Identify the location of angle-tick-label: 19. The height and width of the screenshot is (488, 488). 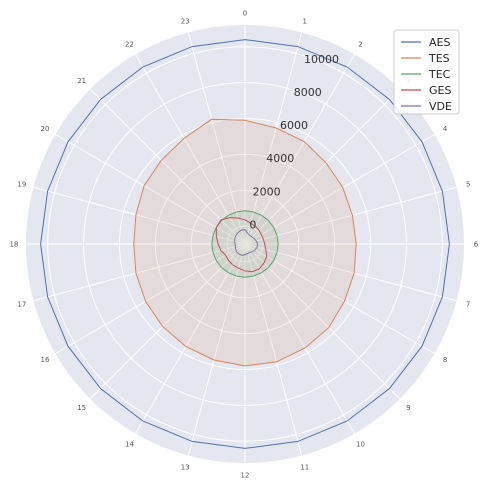
(21, 185).